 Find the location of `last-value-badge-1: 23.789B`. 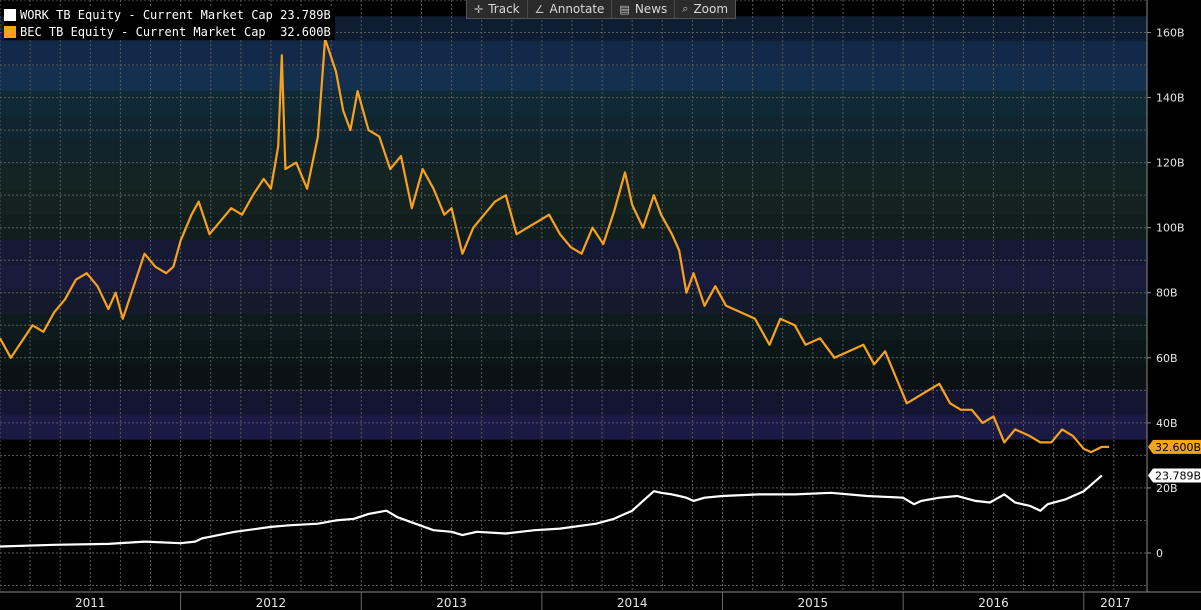

last-value-badge-1: 23.789B is located at coordinates (1174, 475).